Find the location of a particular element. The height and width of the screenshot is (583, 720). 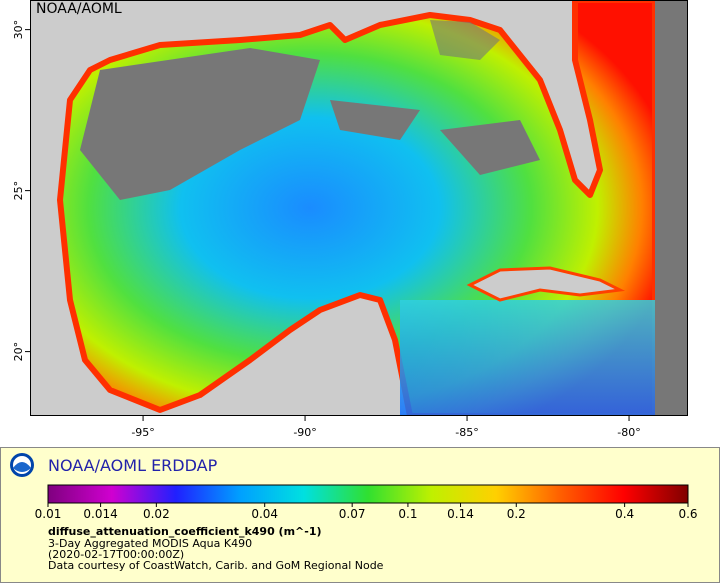

lon-tick-label: -85° is located at coordinates (466, 432).